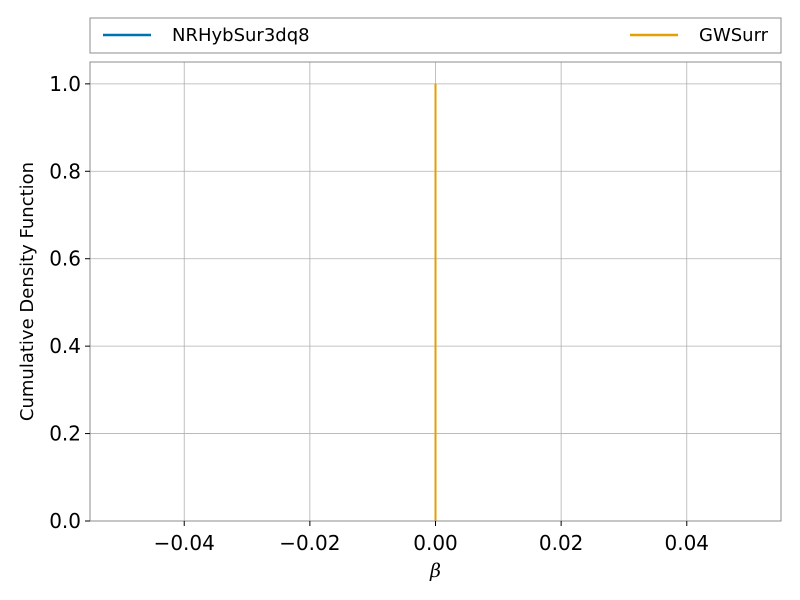  Describe the element at coordinates (65, 171) in the screenshot. I see `y-tick-label: 0.8` at that location.